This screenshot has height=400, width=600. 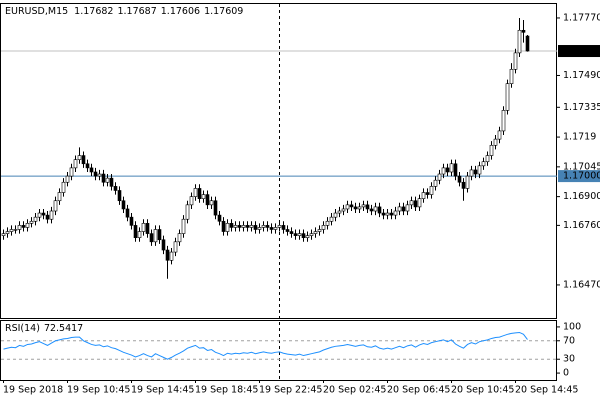 What do you see at coordinates (63, 328) in the screenshot?
I see `rsi-last: 72.5417` at bounding box center [63, 328].